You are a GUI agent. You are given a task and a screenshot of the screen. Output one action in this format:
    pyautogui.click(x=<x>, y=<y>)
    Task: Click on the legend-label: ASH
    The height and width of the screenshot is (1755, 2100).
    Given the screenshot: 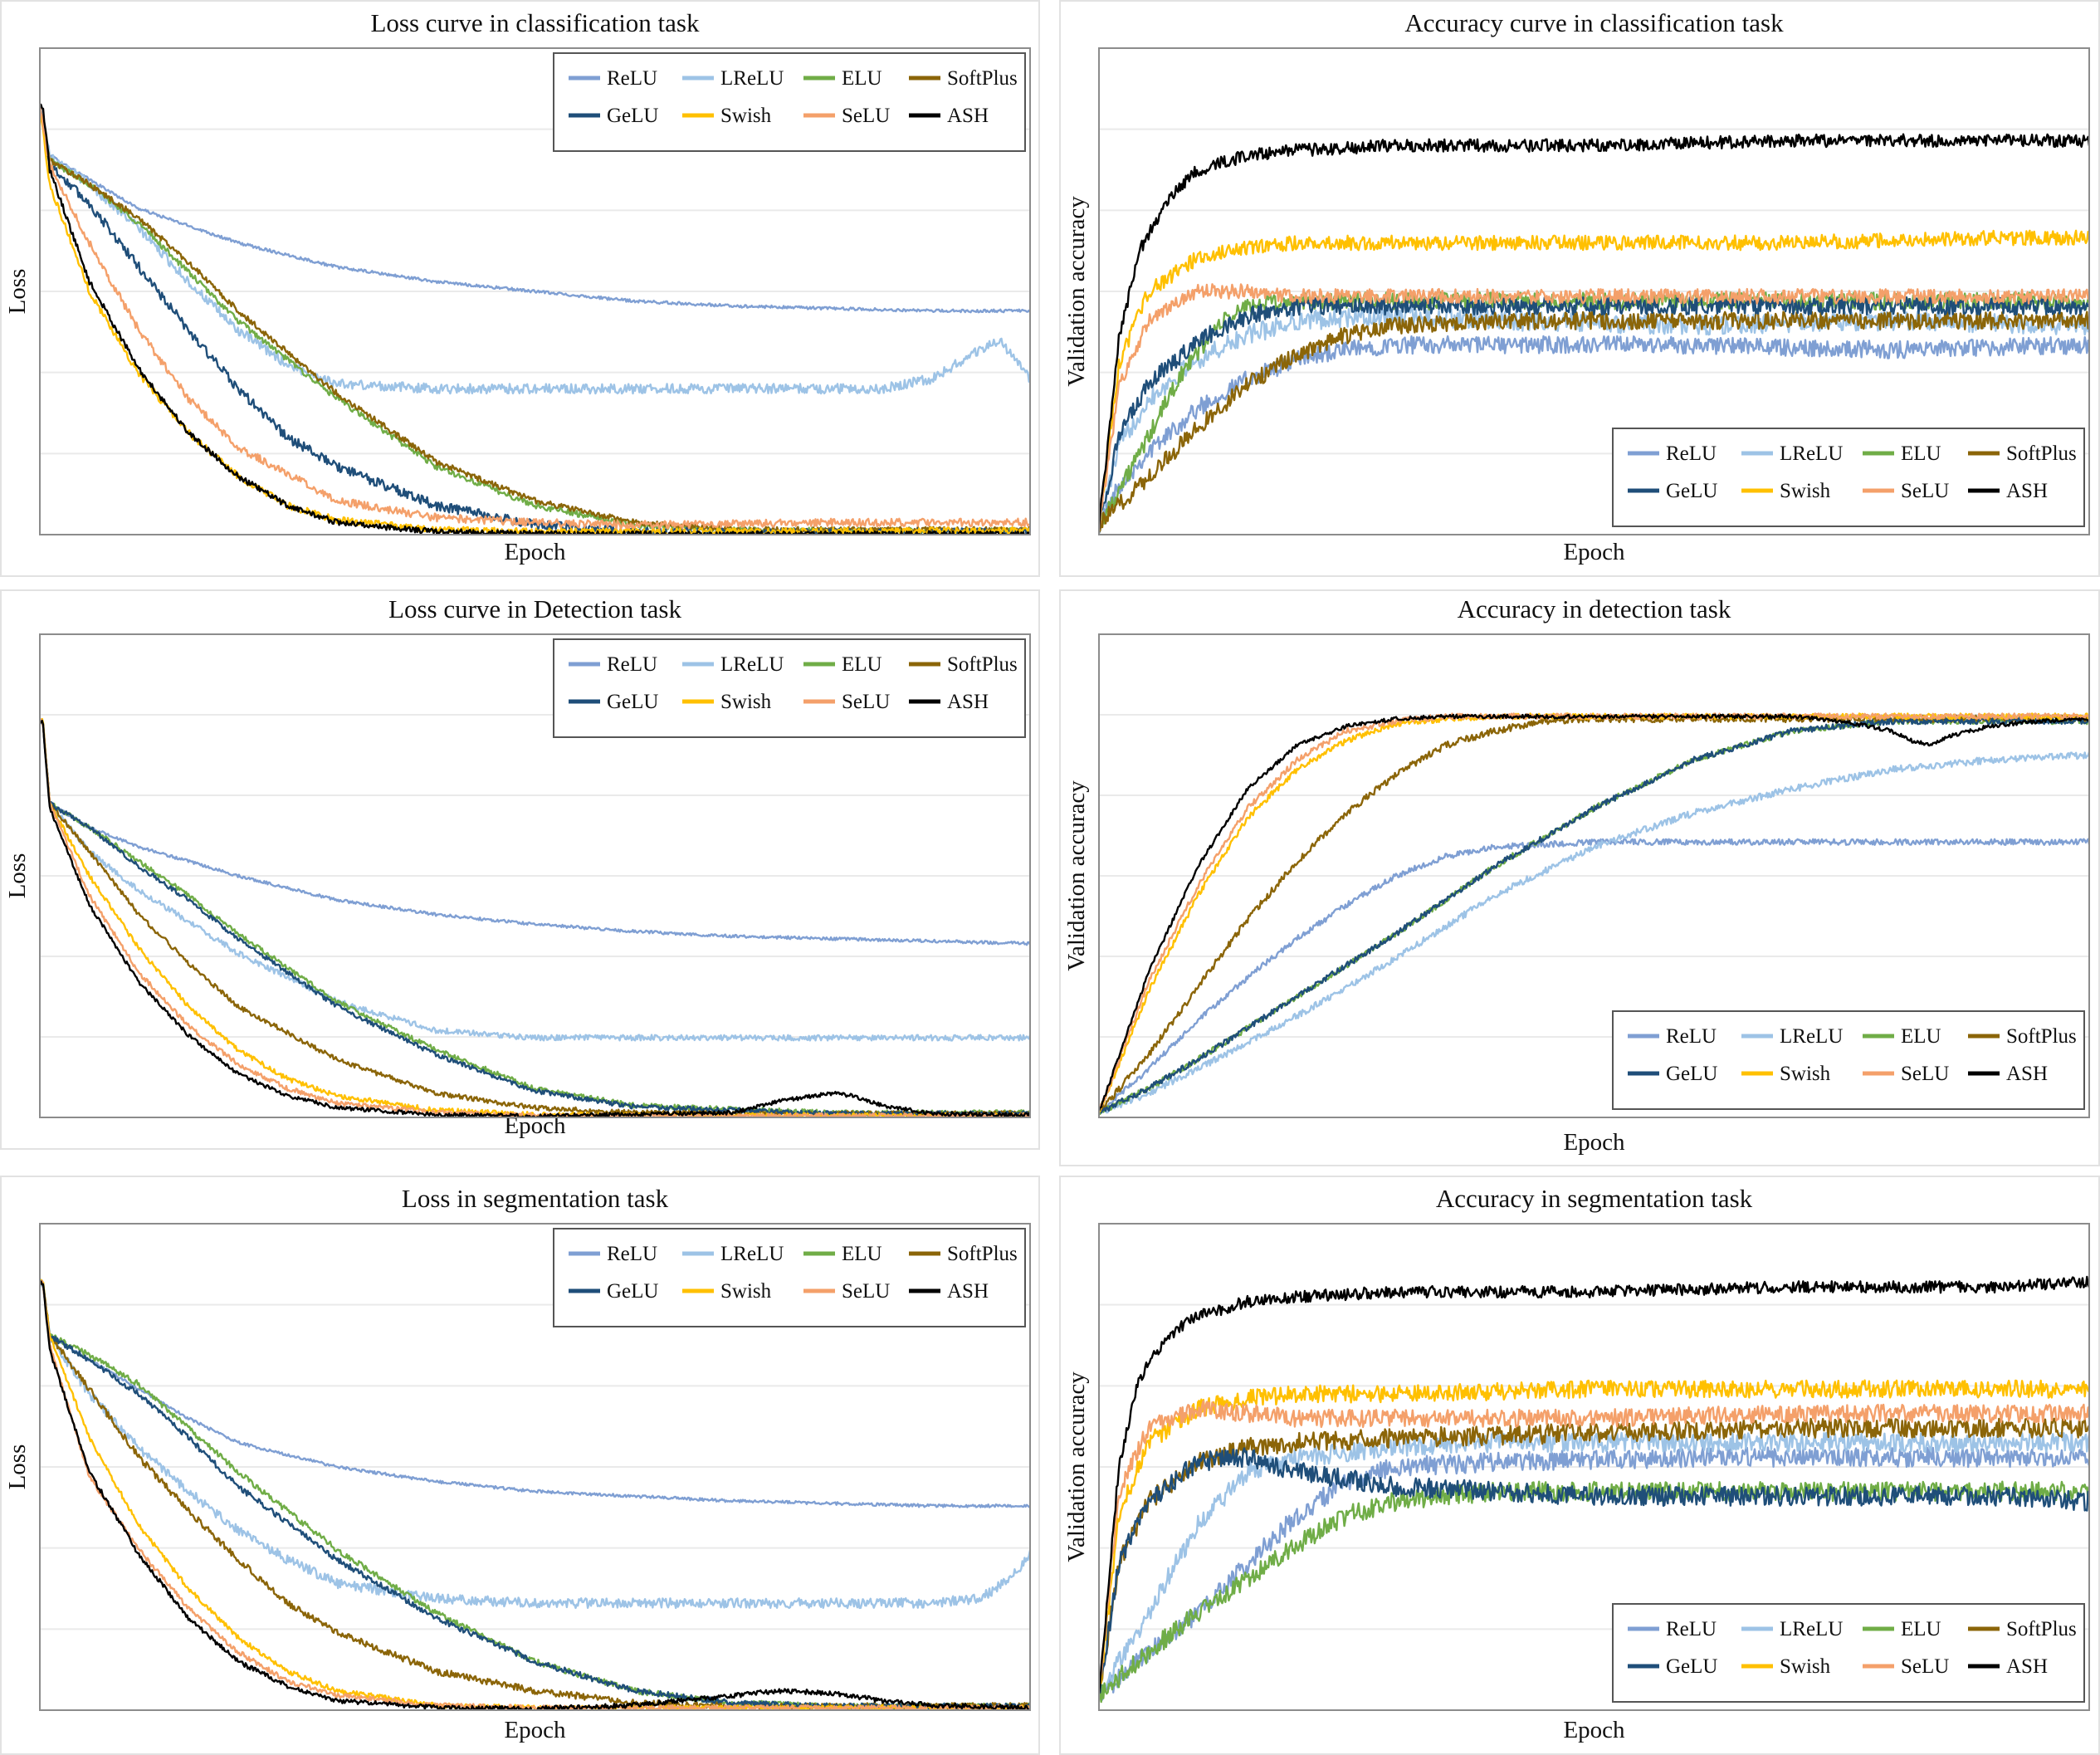 What is the action you would take?
    pyautogui.click(x=968, y=702)
    